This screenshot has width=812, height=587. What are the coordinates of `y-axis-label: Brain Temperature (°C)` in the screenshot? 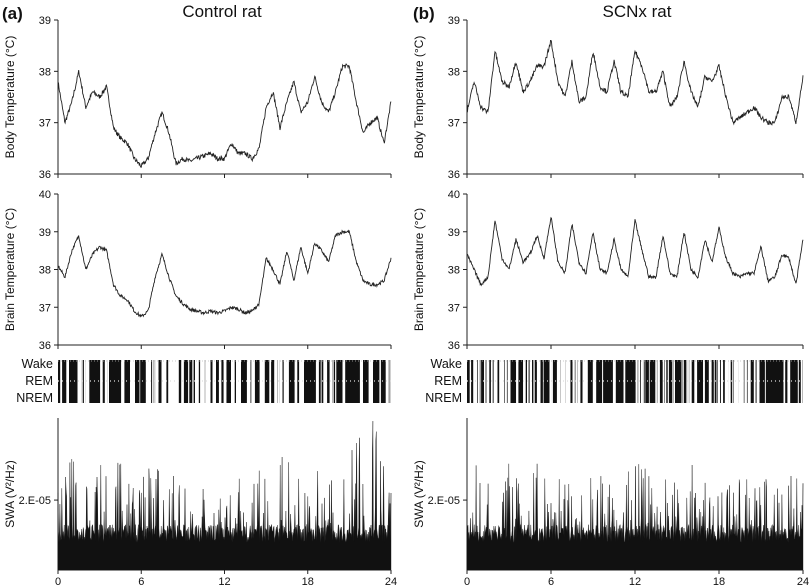 It's located at (419, 269).